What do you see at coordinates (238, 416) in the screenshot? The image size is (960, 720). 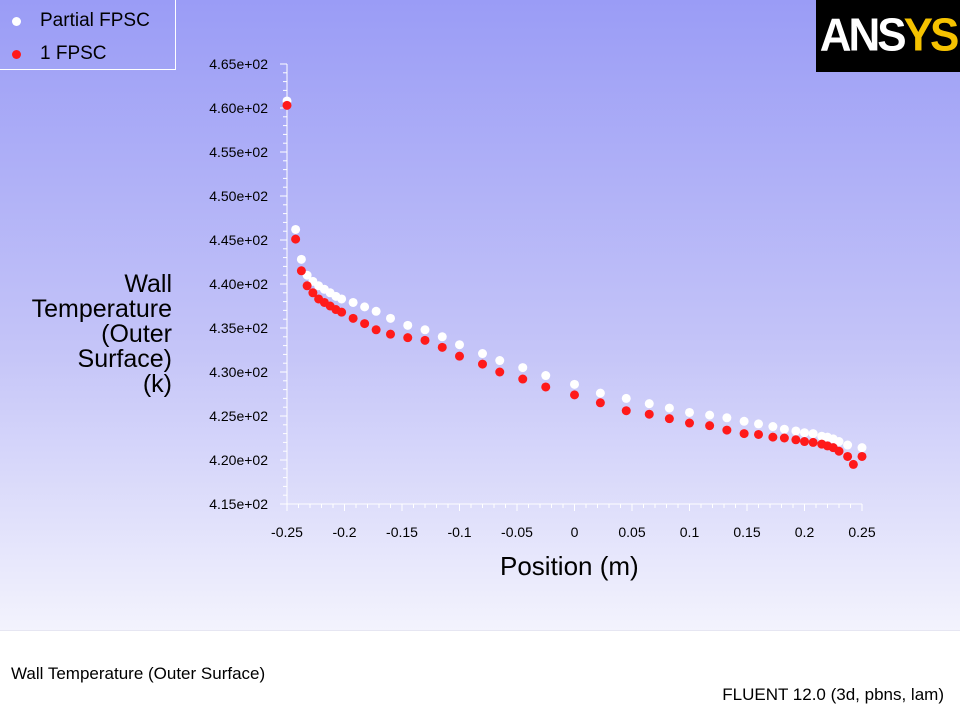 I see `y-tick-label: 4.25e+02` at bounding box center [238, 416].